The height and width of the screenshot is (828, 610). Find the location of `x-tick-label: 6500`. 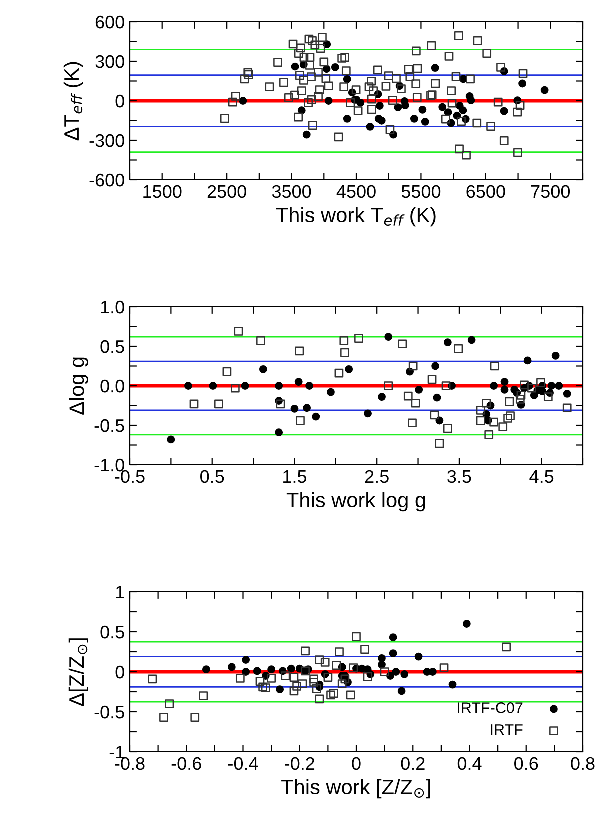

x-tick-label: 6500 is located at coordinates (486, 191).